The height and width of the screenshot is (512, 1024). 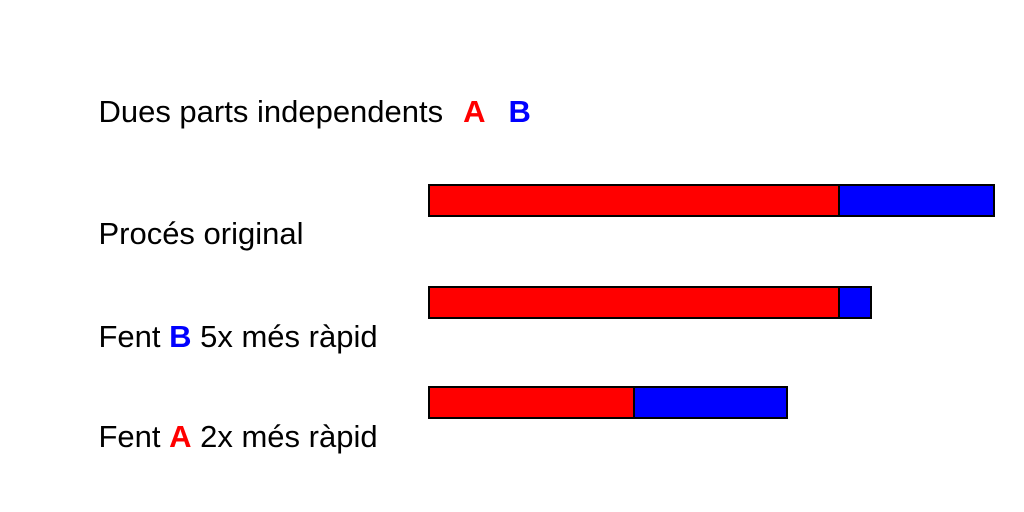 What do you see at coordinates (271, 111) in the screenshot?
I see `title-text: Dues parts independents` at bounding box center [271, 111].